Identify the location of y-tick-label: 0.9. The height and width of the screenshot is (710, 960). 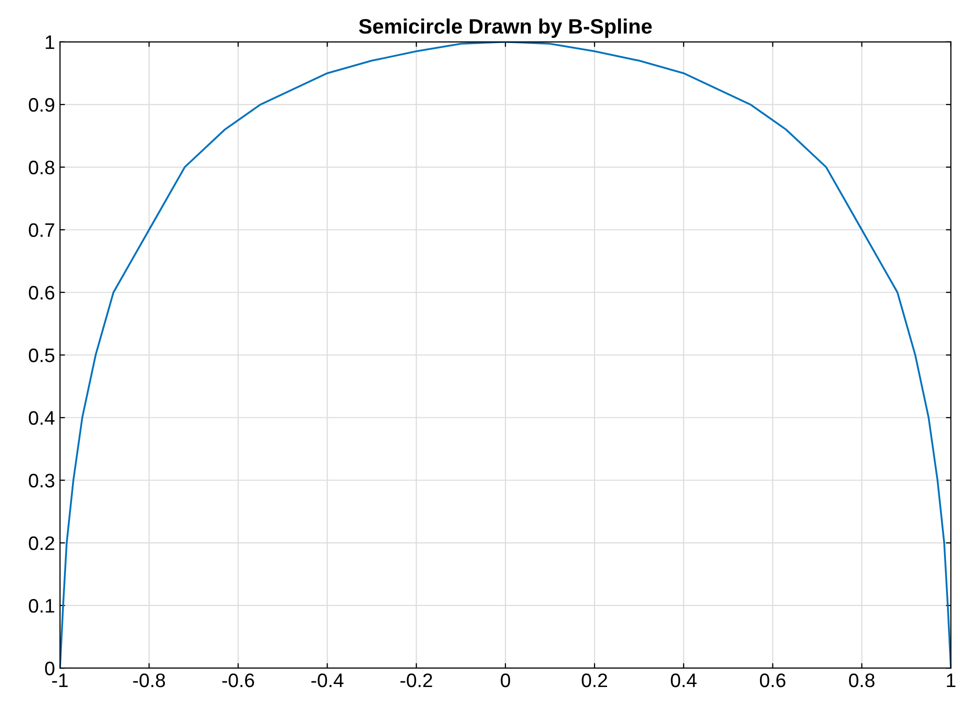
(41, 105).